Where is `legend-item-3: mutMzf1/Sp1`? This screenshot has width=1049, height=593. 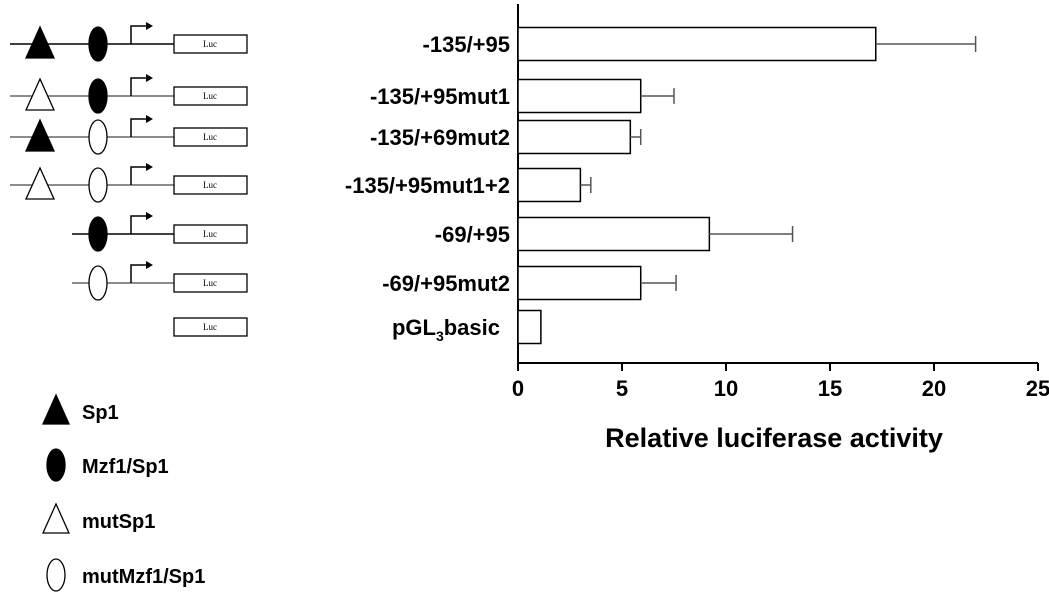
legend-item-3: mutMzf1/Sp1 is located at coordinates (125, 575).